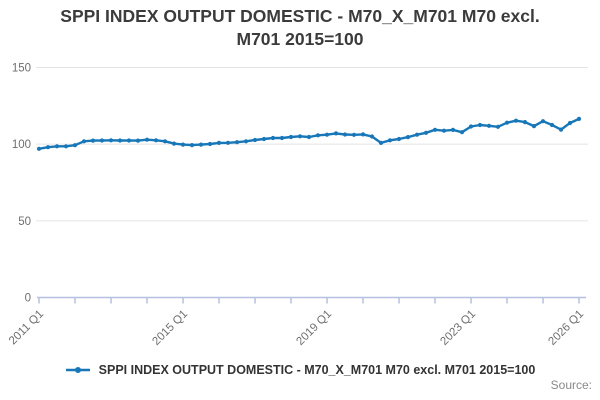 The image size is (600, 400). What do you see at coordinates (170, 328) in the screenshot?
I see `x-tick-label: 2015 Q1` at bounding box center [170, 328].